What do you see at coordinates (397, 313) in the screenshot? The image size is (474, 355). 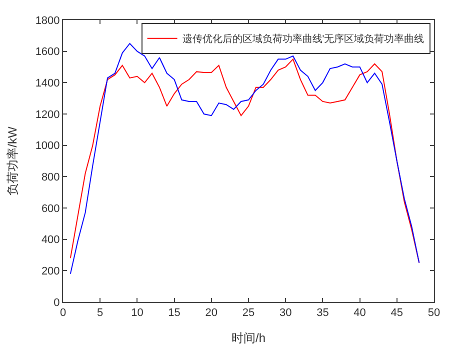 I see `x-tick-label: 45` at bounding box center [397, 313].